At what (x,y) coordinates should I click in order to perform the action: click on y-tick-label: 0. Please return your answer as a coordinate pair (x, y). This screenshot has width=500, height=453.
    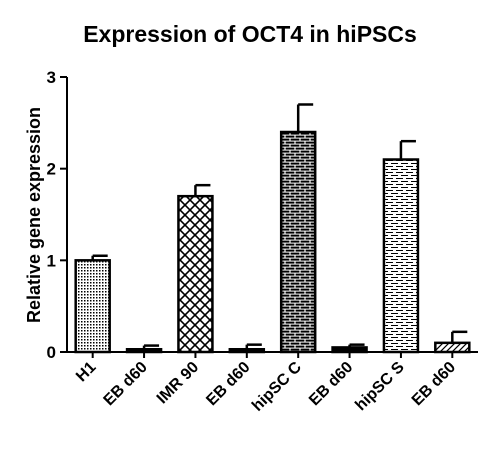
    Looking at the image, I should click on (51, 352).